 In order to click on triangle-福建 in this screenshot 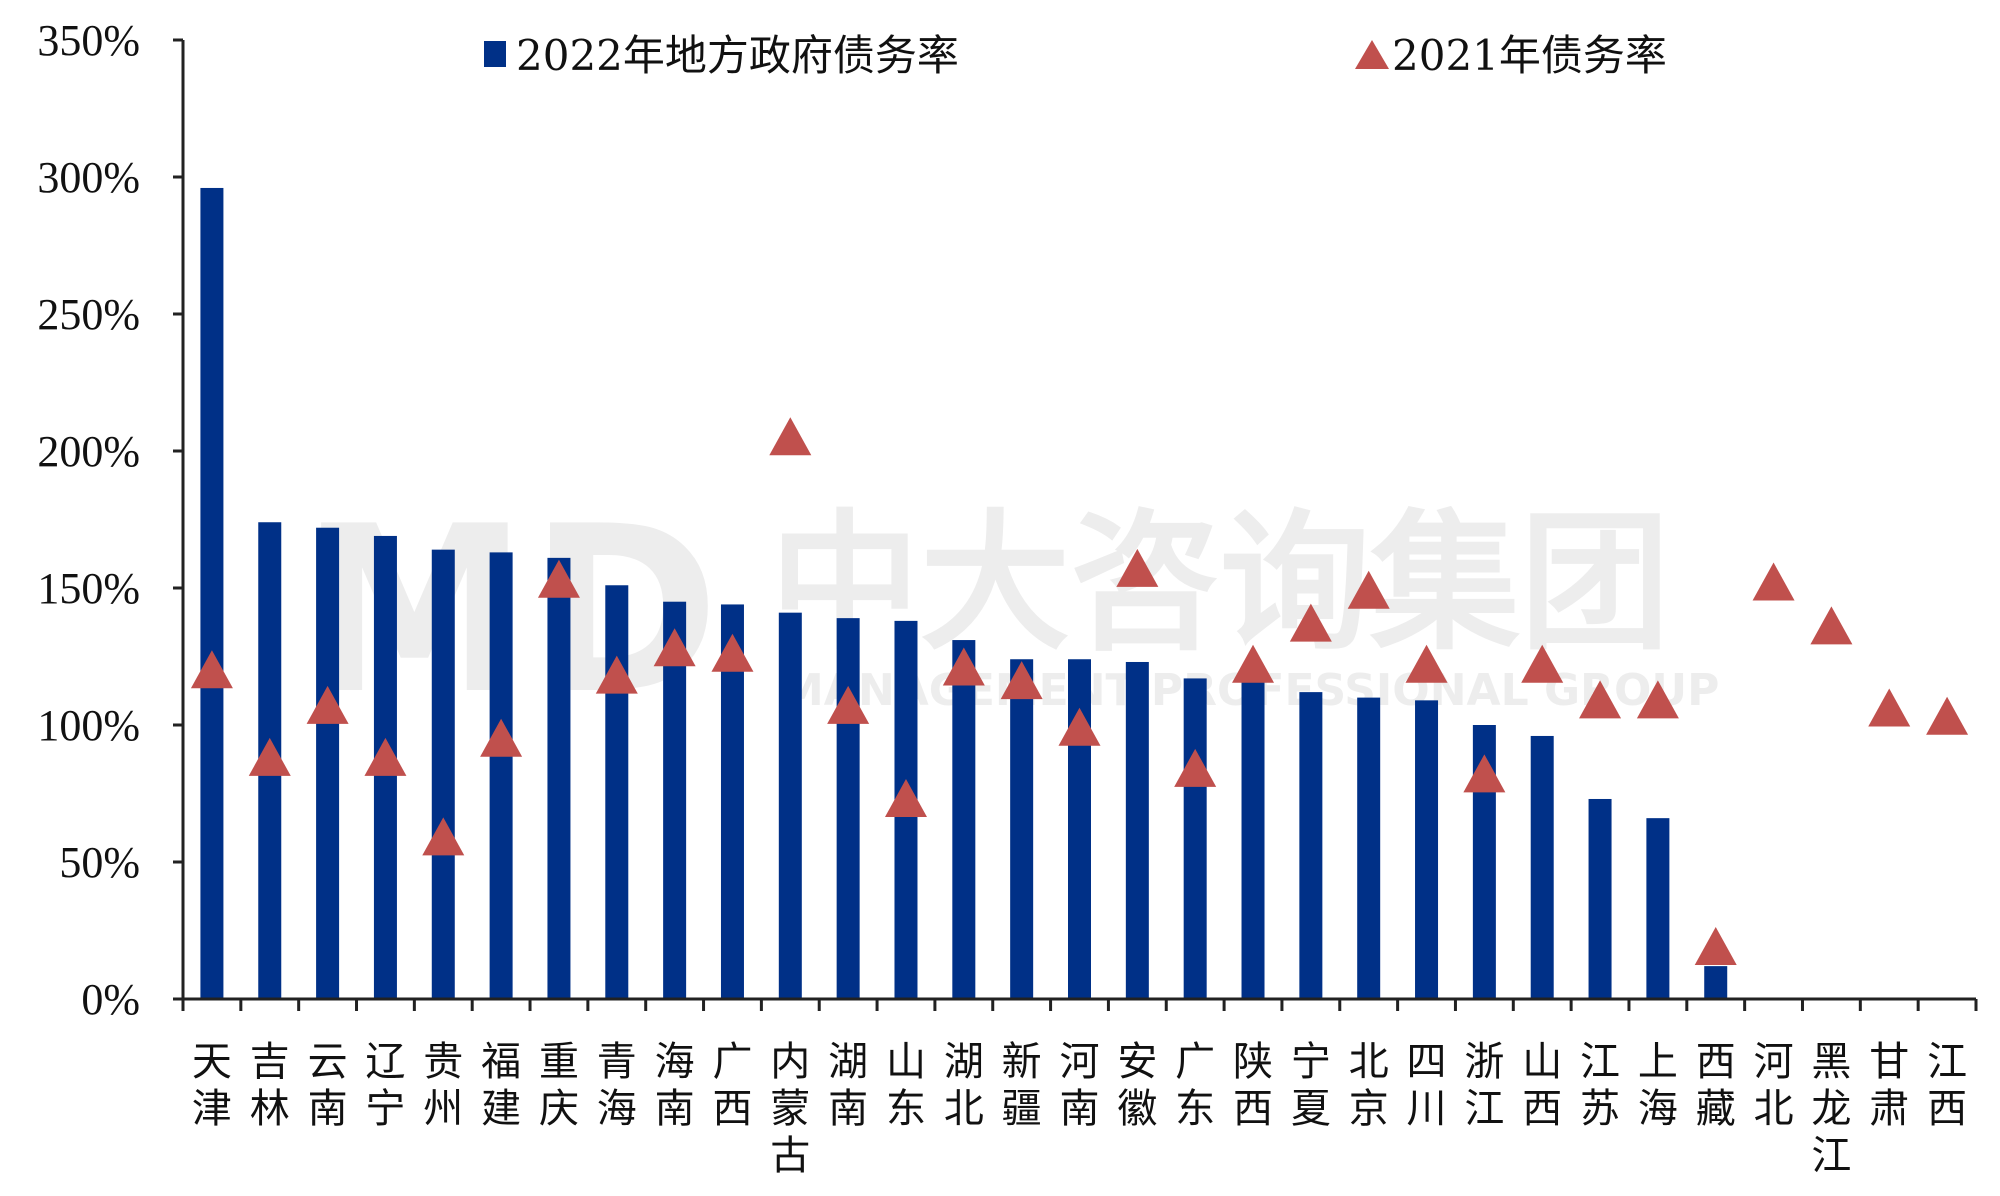, I will do `click(501, 737)`.